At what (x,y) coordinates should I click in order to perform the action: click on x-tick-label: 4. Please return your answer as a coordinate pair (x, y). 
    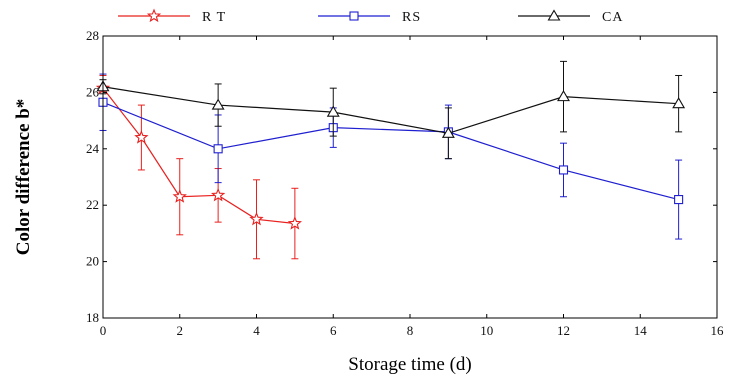
    Looking at the image, I should click on (256, 330).